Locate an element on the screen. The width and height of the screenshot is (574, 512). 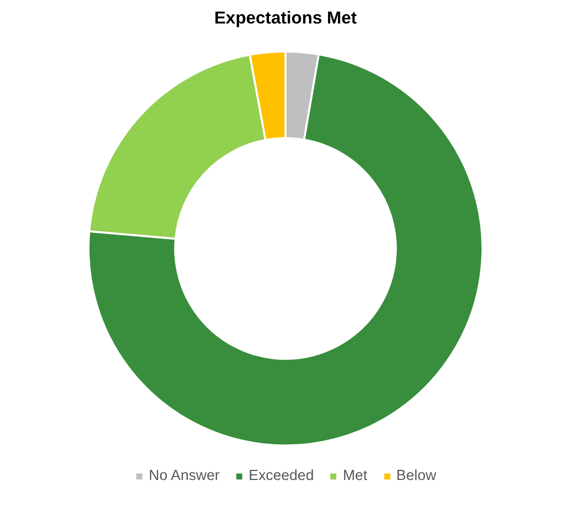
legend-label: Met is located at coordinates (355, 476).